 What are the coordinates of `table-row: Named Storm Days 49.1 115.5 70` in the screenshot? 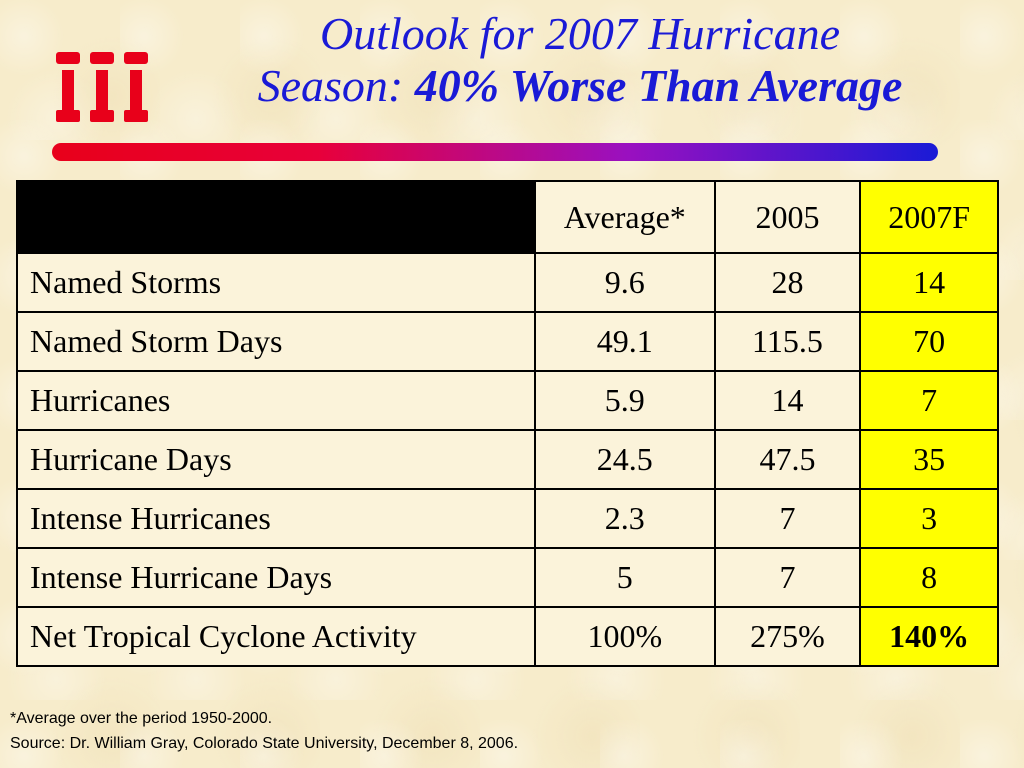 It's located at (507, 341).